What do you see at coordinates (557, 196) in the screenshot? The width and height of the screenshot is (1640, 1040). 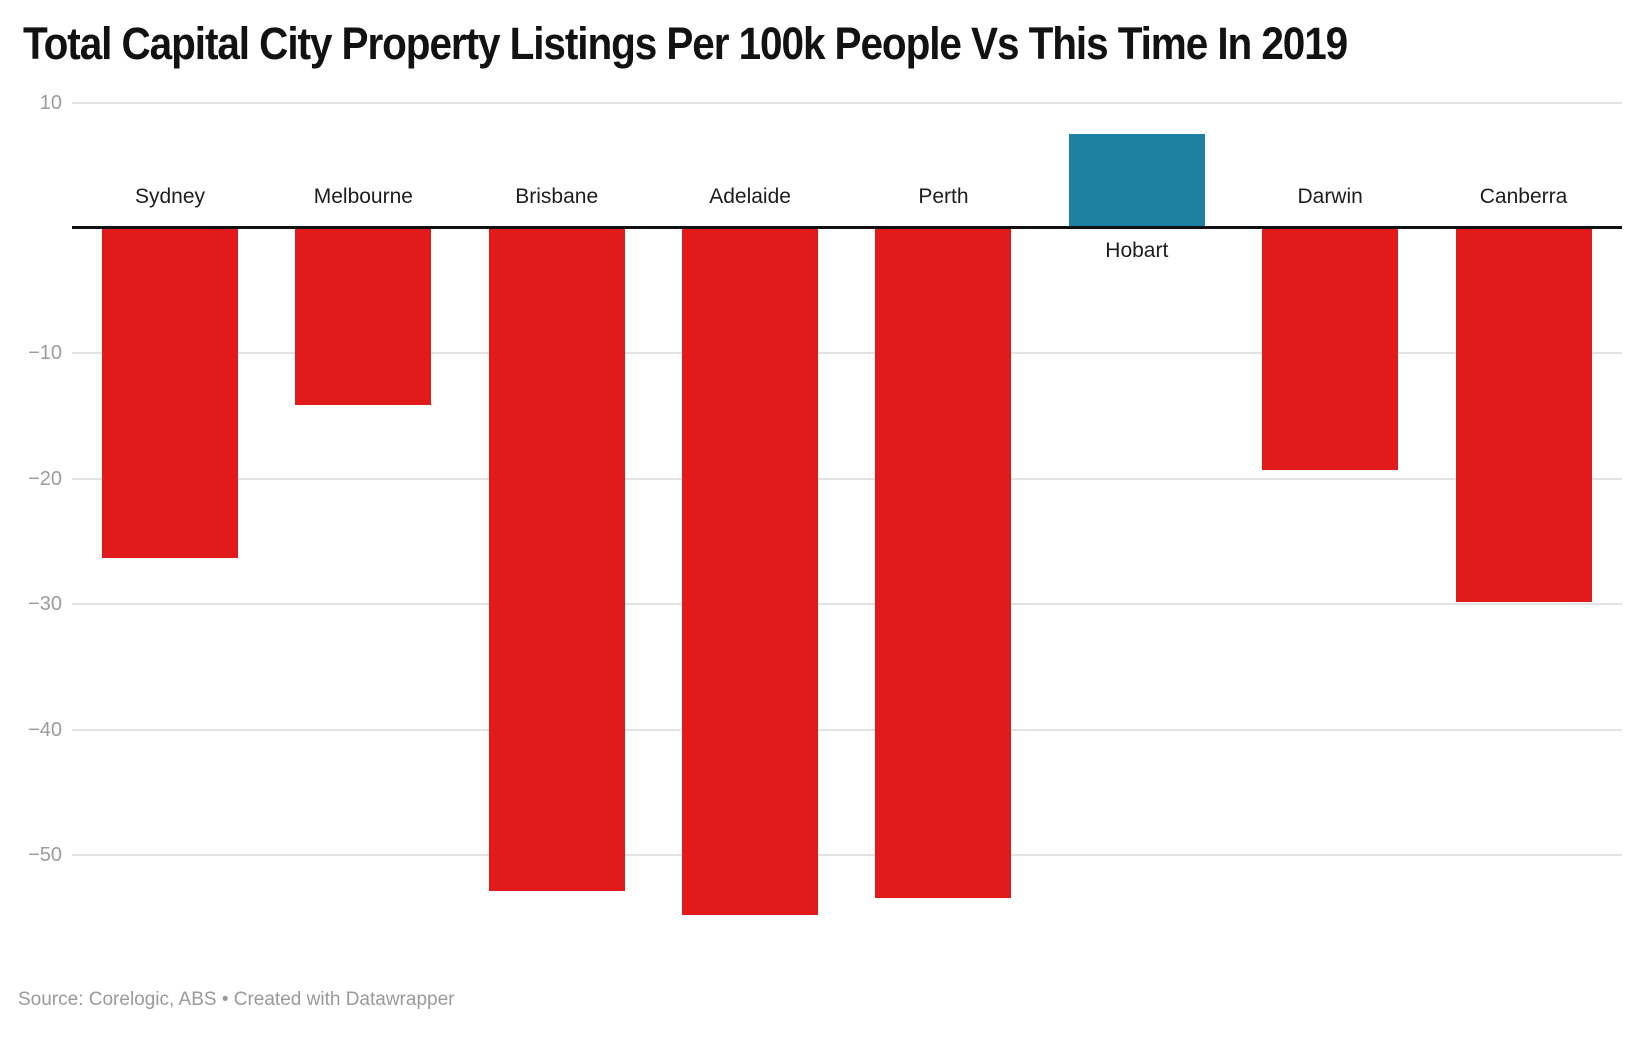 I see `category-label-brisbane: Brisbane` at bounding box center [557, 196].